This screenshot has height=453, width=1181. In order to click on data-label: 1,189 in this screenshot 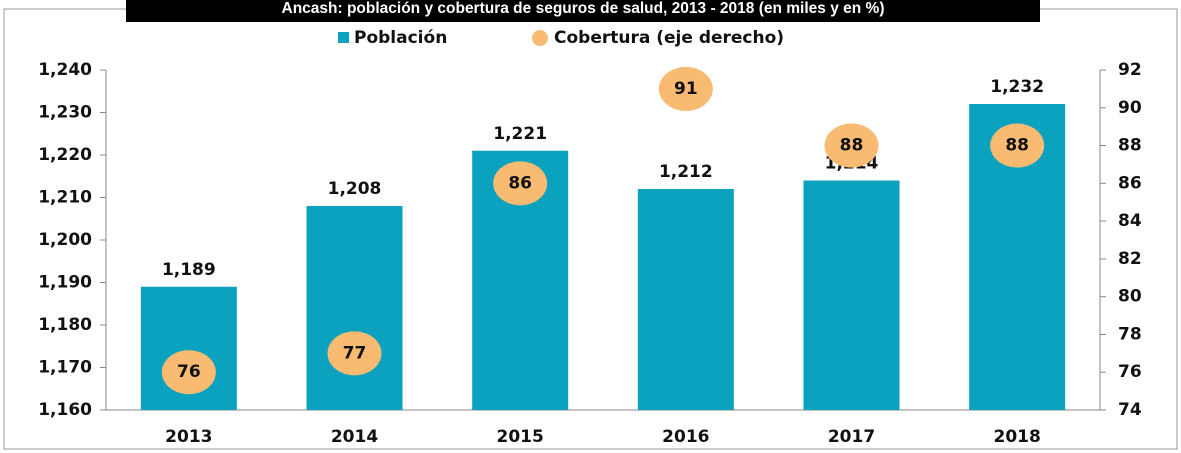, I will do `click(189, 270)`.